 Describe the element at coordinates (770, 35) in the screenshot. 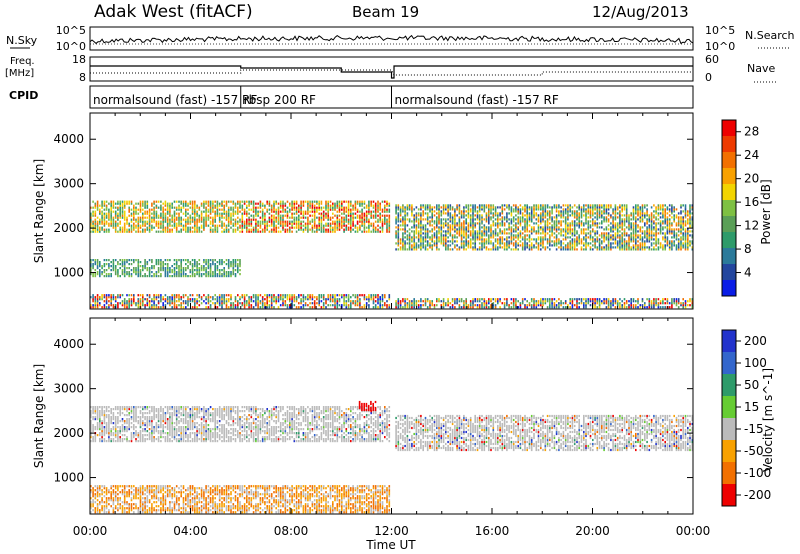

I see `nsearch-label: N.Search` at that location.